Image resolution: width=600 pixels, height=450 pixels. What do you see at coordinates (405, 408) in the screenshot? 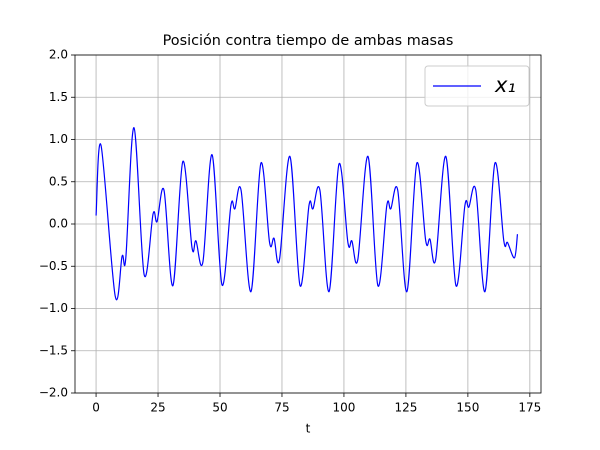
I see `x-tick-label: 125` at bounding box center [405, 408].